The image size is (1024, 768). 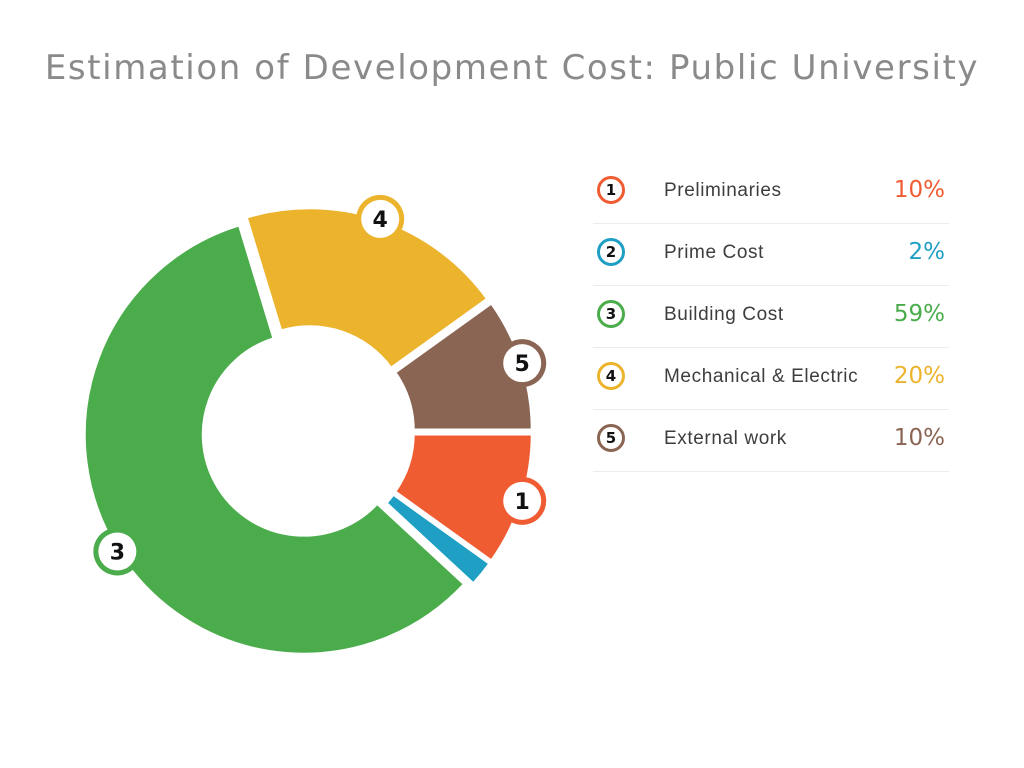 I want to click on slice-badge-5: 5, so click(x=522, y=363).